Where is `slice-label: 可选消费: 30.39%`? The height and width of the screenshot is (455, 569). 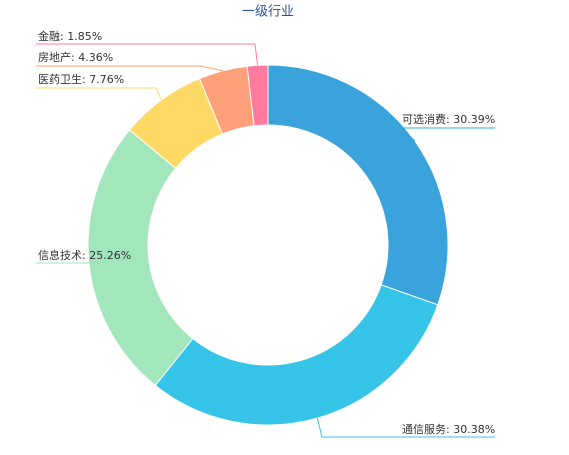 slice-label: 可选消费: 30.39% is located at coordinates (448, 119).